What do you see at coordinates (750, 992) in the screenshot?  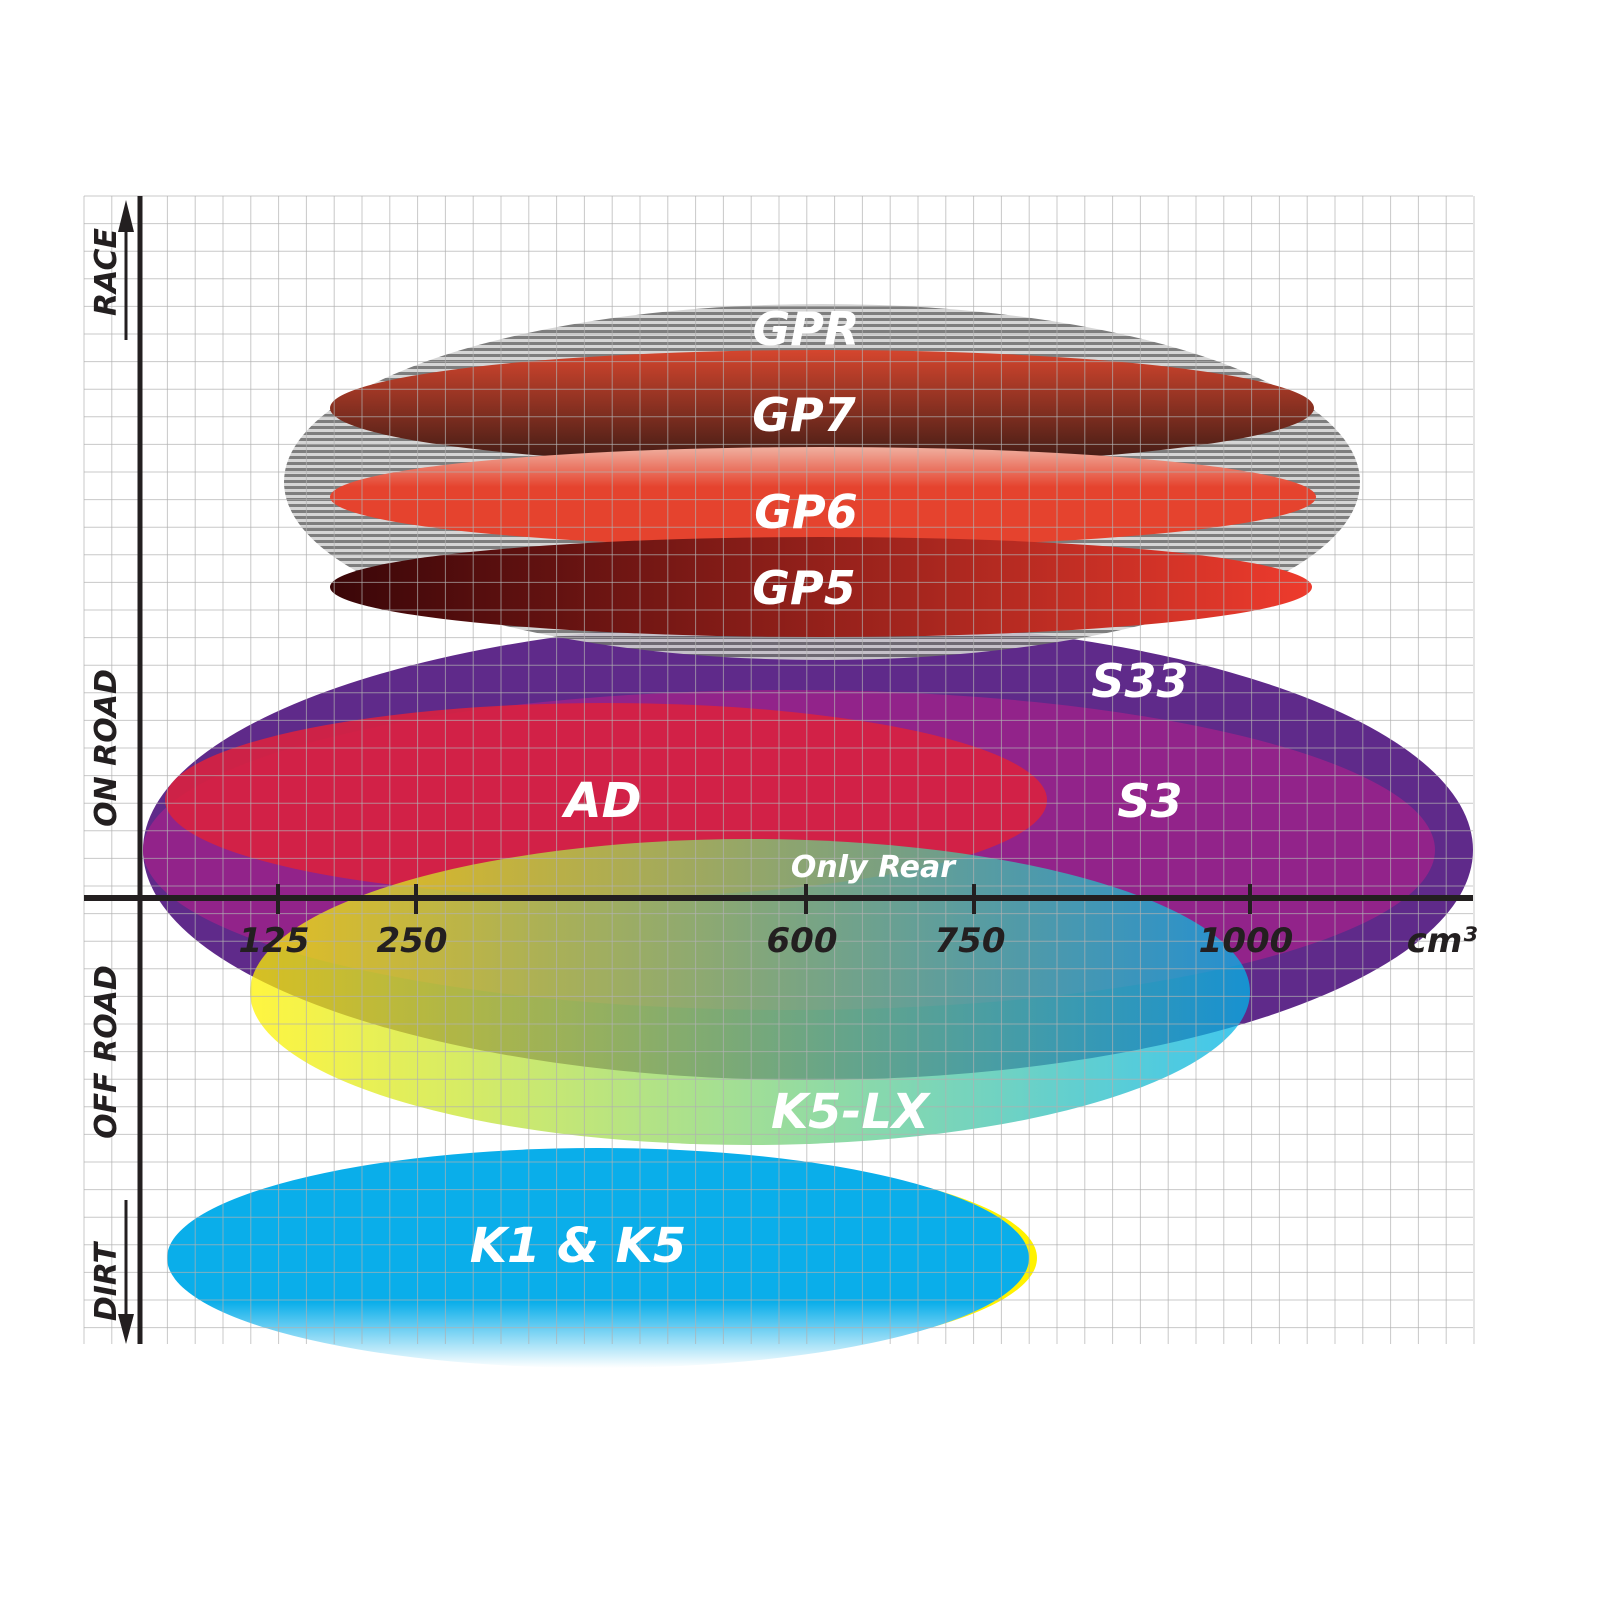 I see `ellipse-k5-lx` at bounding box center [750, 992].